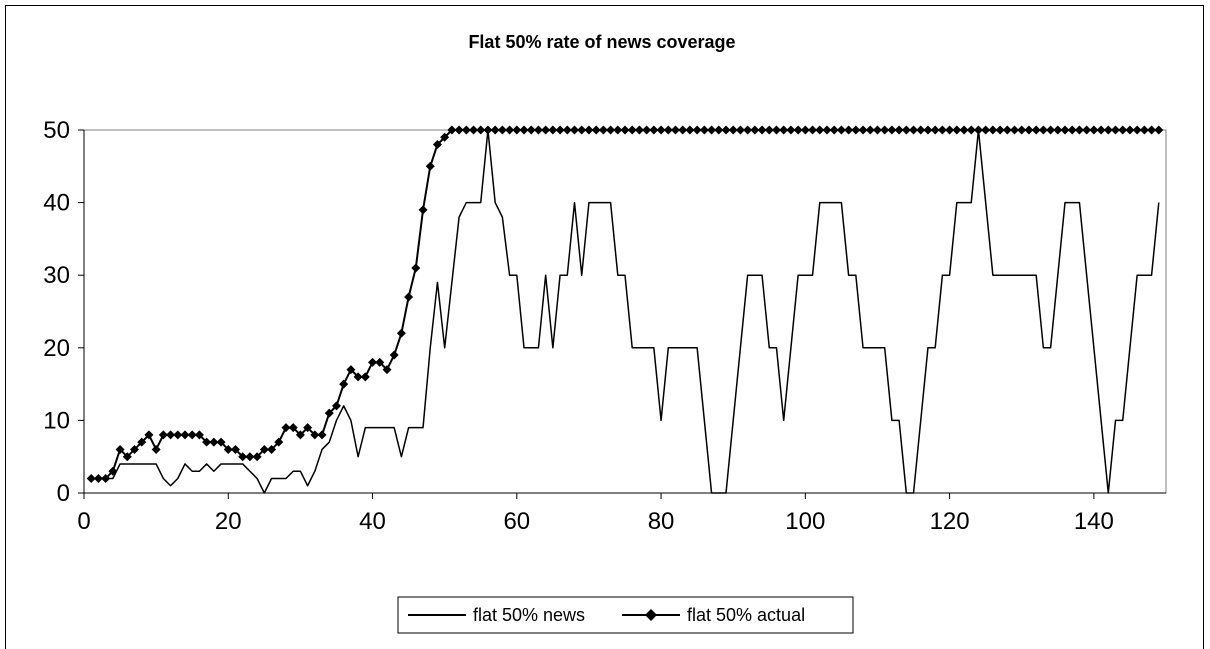 The height and width of the screenshot is (649, 1210). I want to click on x-tick-label: 40, so click(372, 521).